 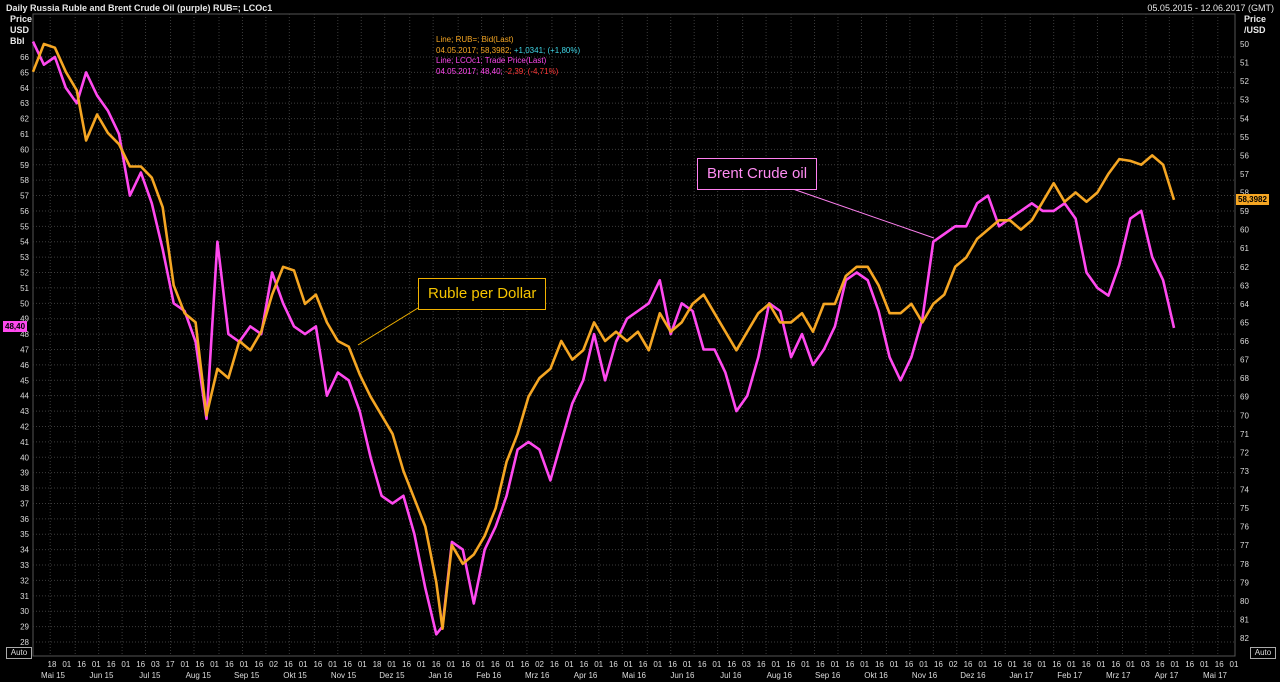 What do you see at coordinates (150, 675) in the screenshot?
I see `x-month-label: Jul 15` at bounding box center [150, 675].